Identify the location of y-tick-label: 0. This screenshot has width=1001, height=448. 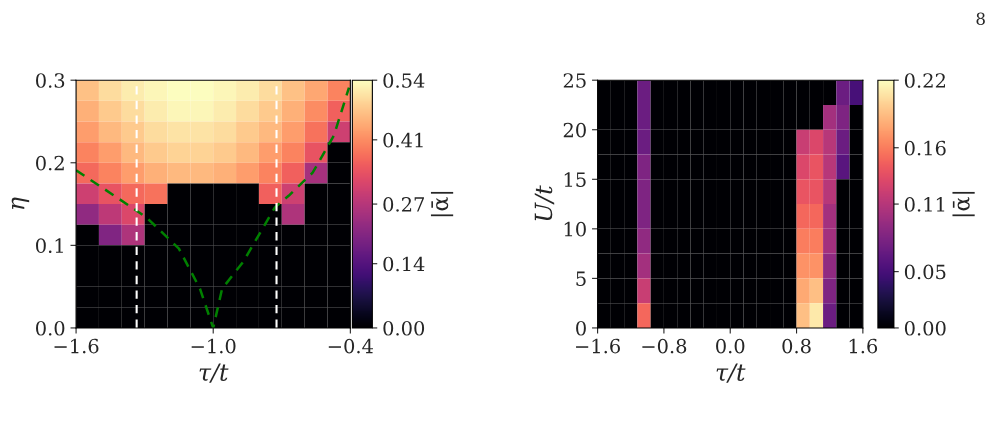
(581, 328).